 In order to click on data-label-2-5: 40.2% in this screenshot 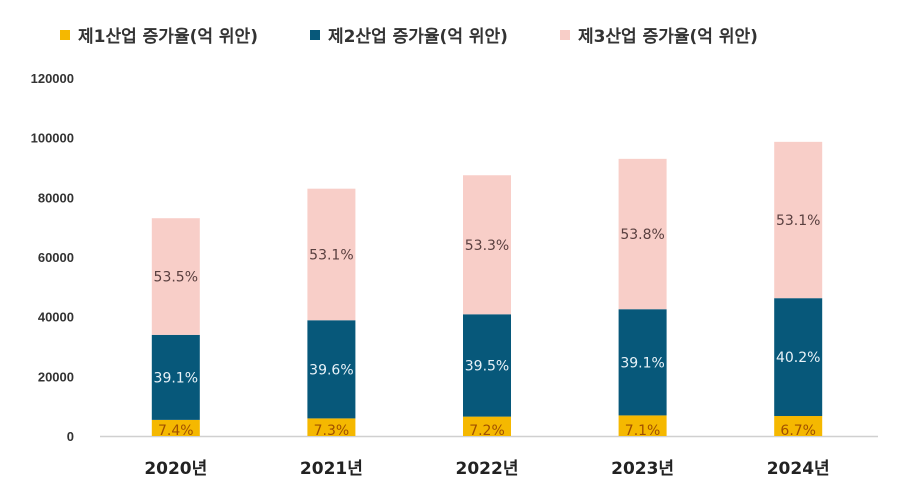, I will do `click(798, 358)`.